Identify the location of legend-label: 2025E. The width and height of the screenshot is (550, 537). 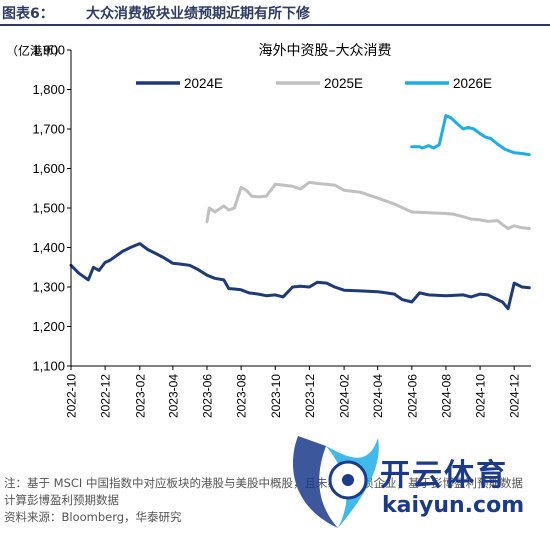
(343, 83).